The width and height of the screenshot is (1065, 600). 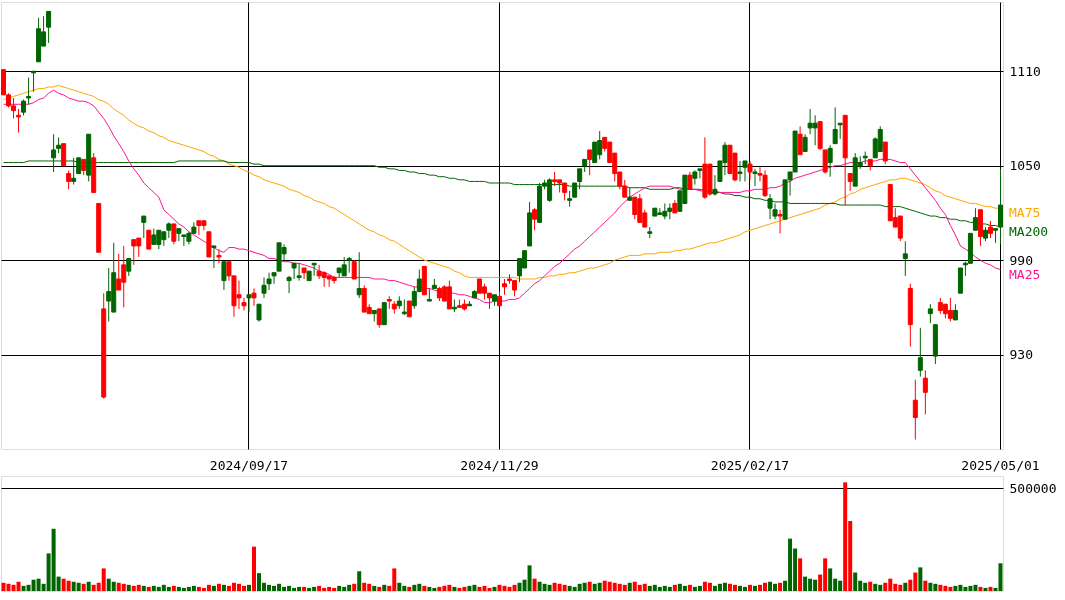 I want to click on x-tick-label: 2025/02/17, so click(x=750, y=465).